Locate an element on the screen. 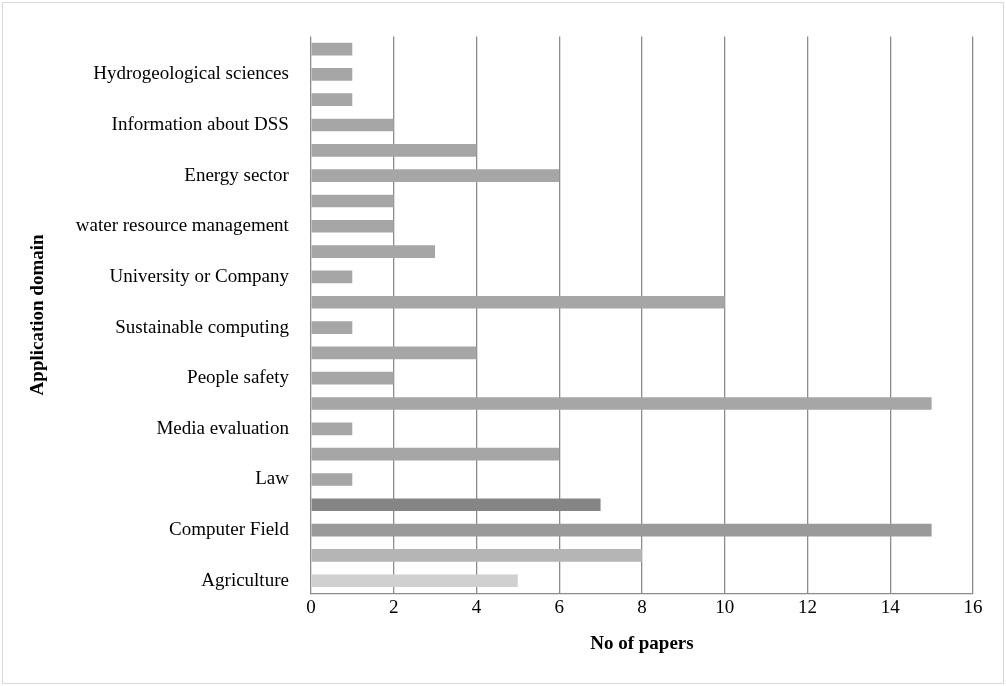 This screenshot has height=686, width=1006. y-tick-label: Information about DSS is located at coordinates (200, 123).